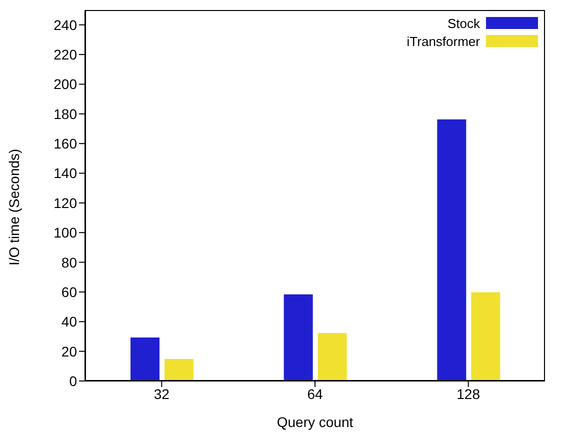  What do you see at coordinates (162, 394) in the screenshot?
I see `x-tick-label: 32` at bounding box center [162, 394].